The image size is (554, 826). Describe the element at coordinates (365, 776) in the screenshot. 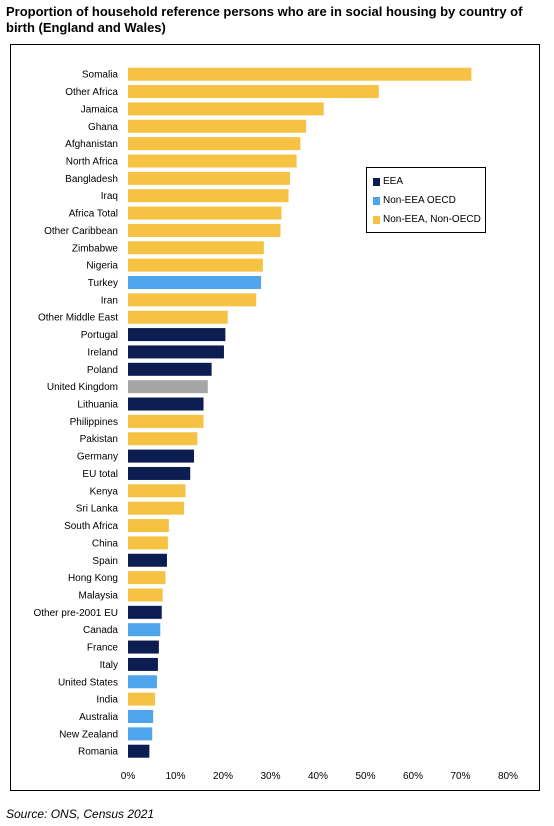

I see `x-tick-label: 50%` at that location.